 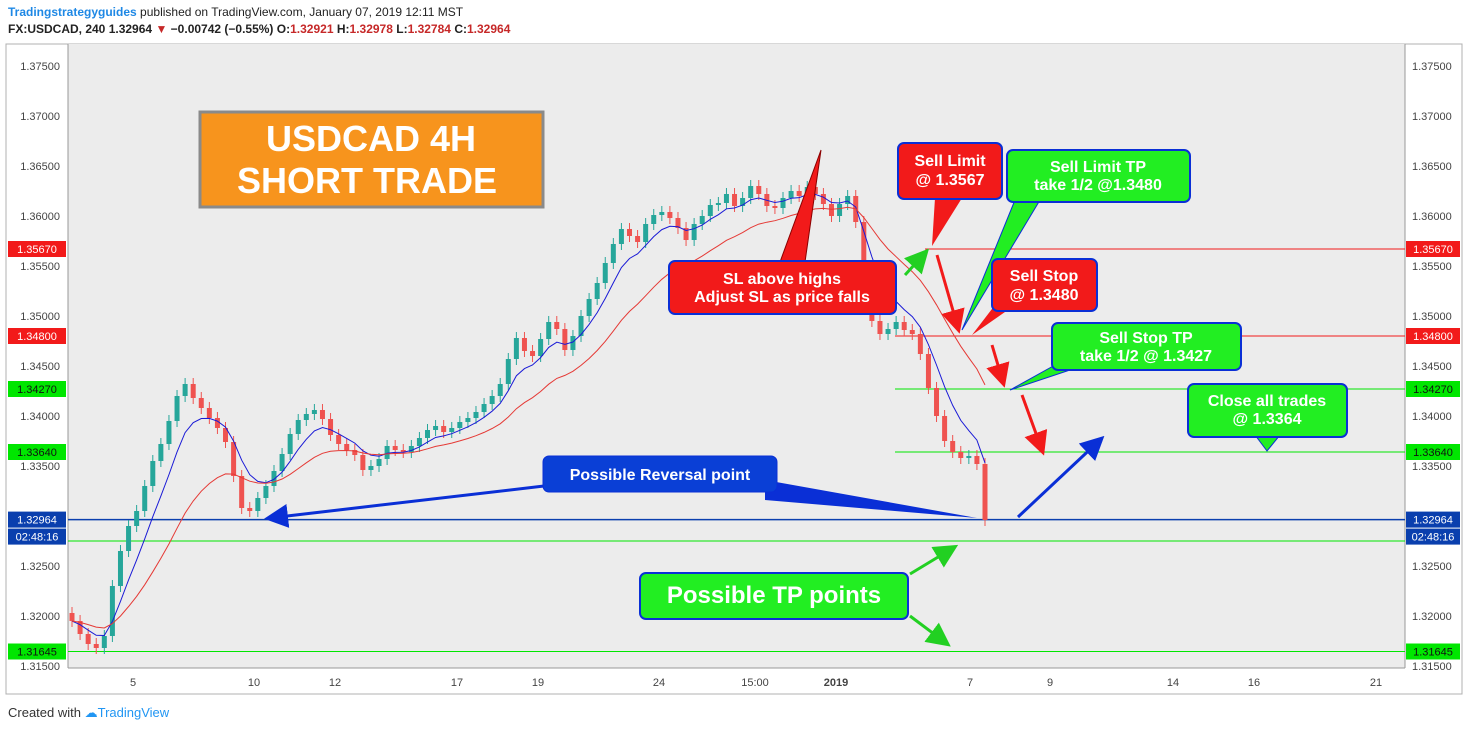 What do you see at coordinates (371, 29) in the screenshot?
I see `high-value: 1.32978` at bounding box center [371, 29].